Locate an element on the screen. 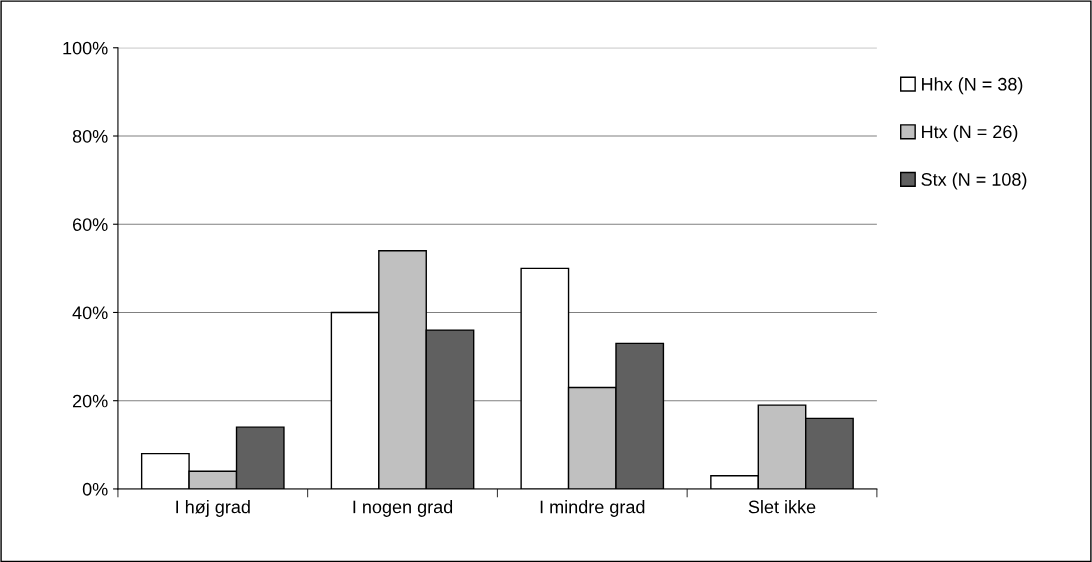  x-tick-label: Slet ikke is located at coordinates (782, 507).